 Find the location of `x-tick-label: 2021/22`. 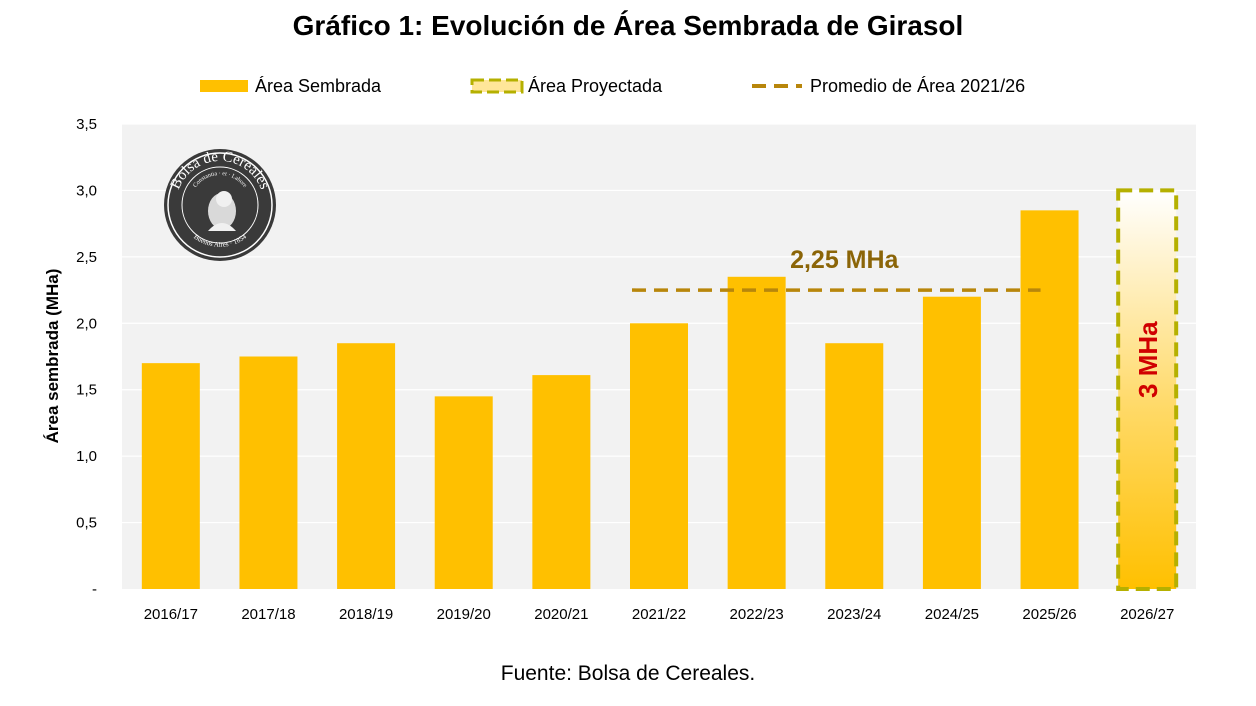

x-tick-label: 2021/22 is located at coordinates (659, 614).